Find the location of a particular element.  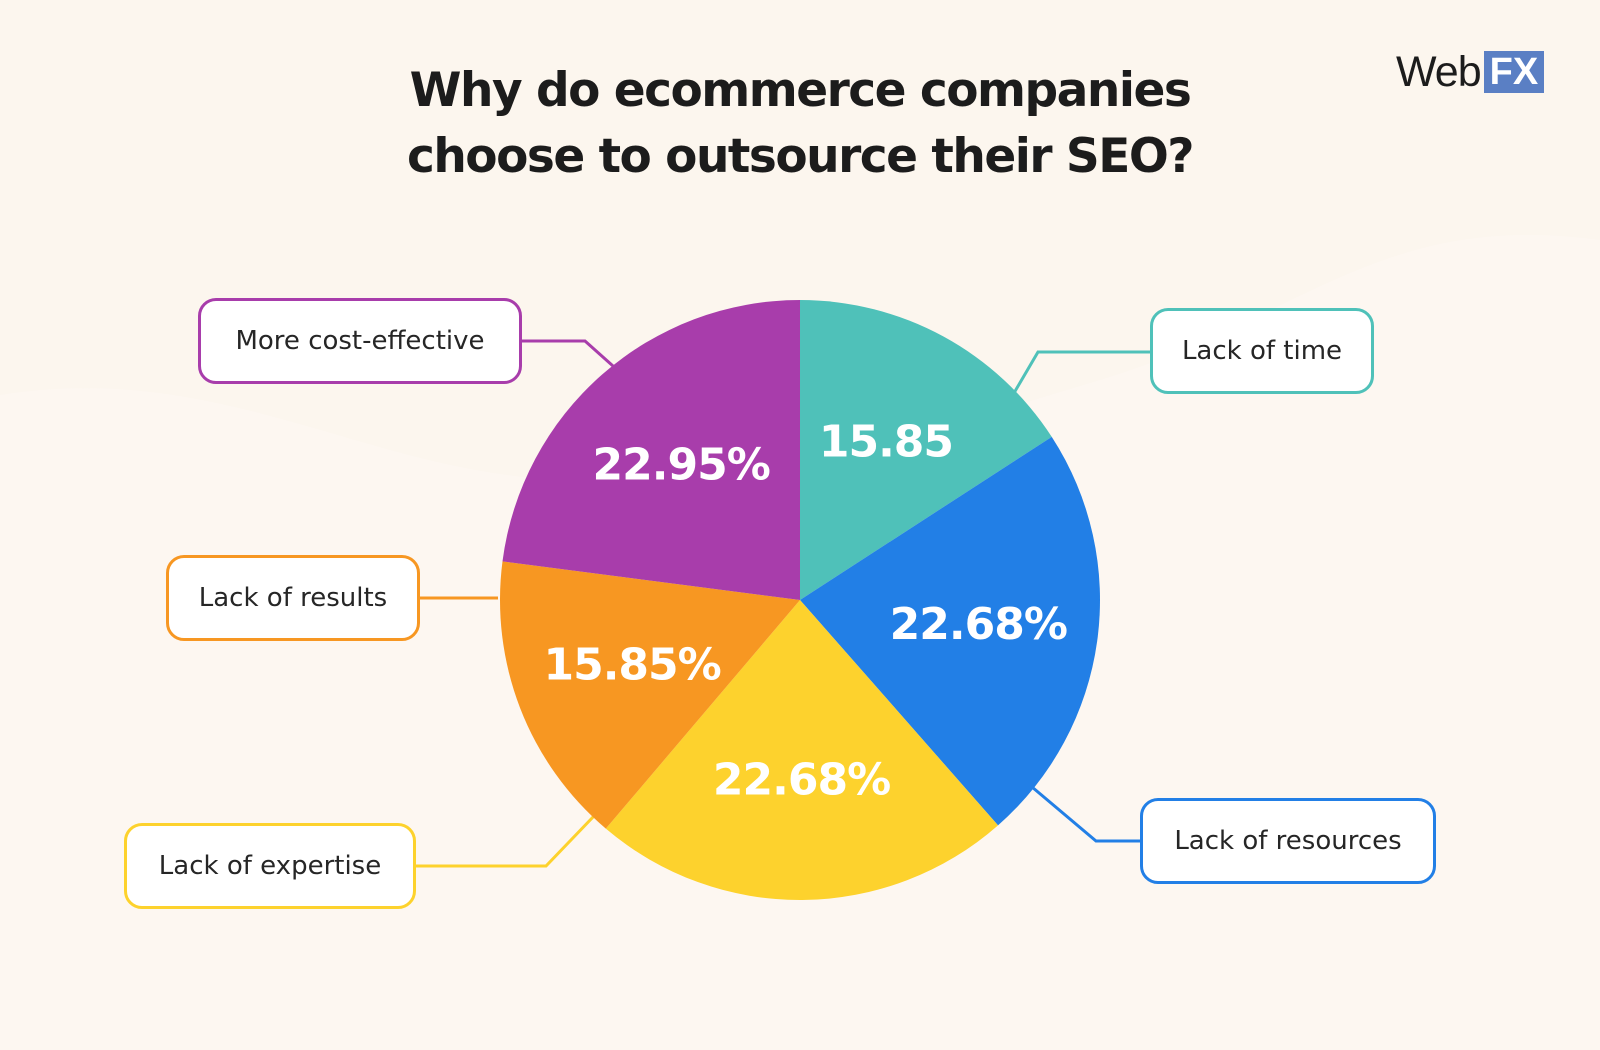

chart-title-line-2: choose to outsource their SEO? is located at coordinates (800, 156).